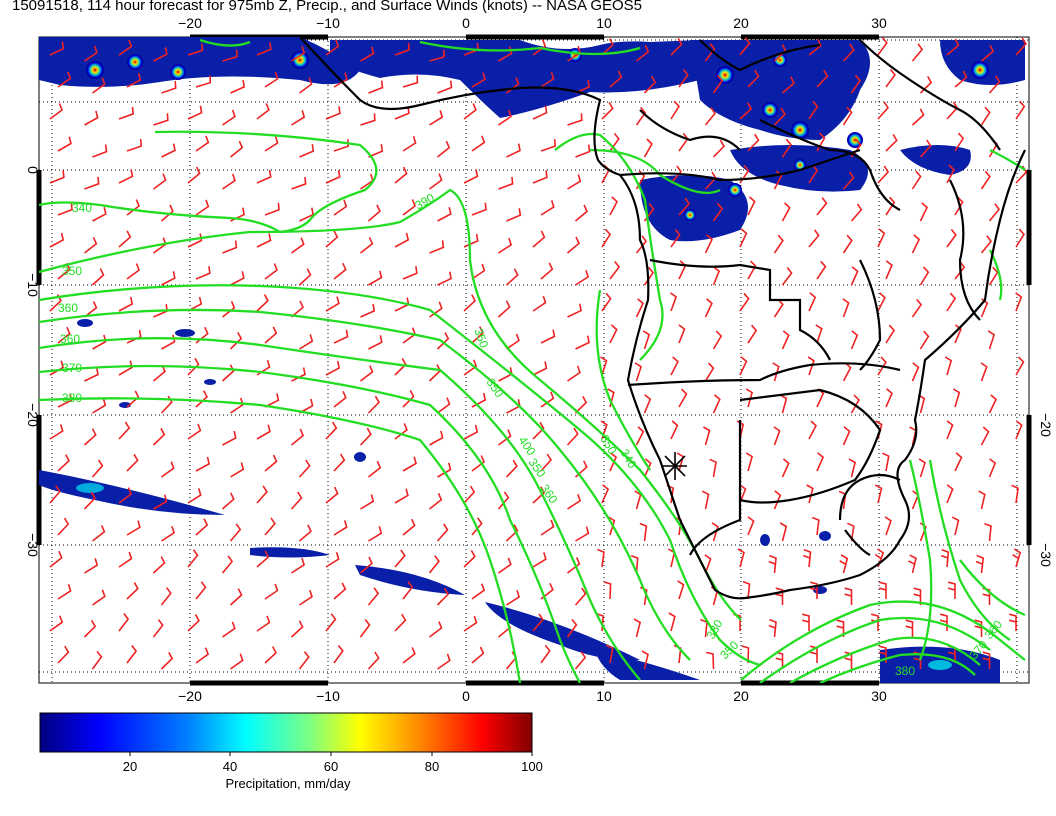 This screenshot has height=816, width=1056. What do you see at coordinates (130, 766) in the screenshot?
I see `colorbar-tick-label: 20` at bounding box center [130, 766].